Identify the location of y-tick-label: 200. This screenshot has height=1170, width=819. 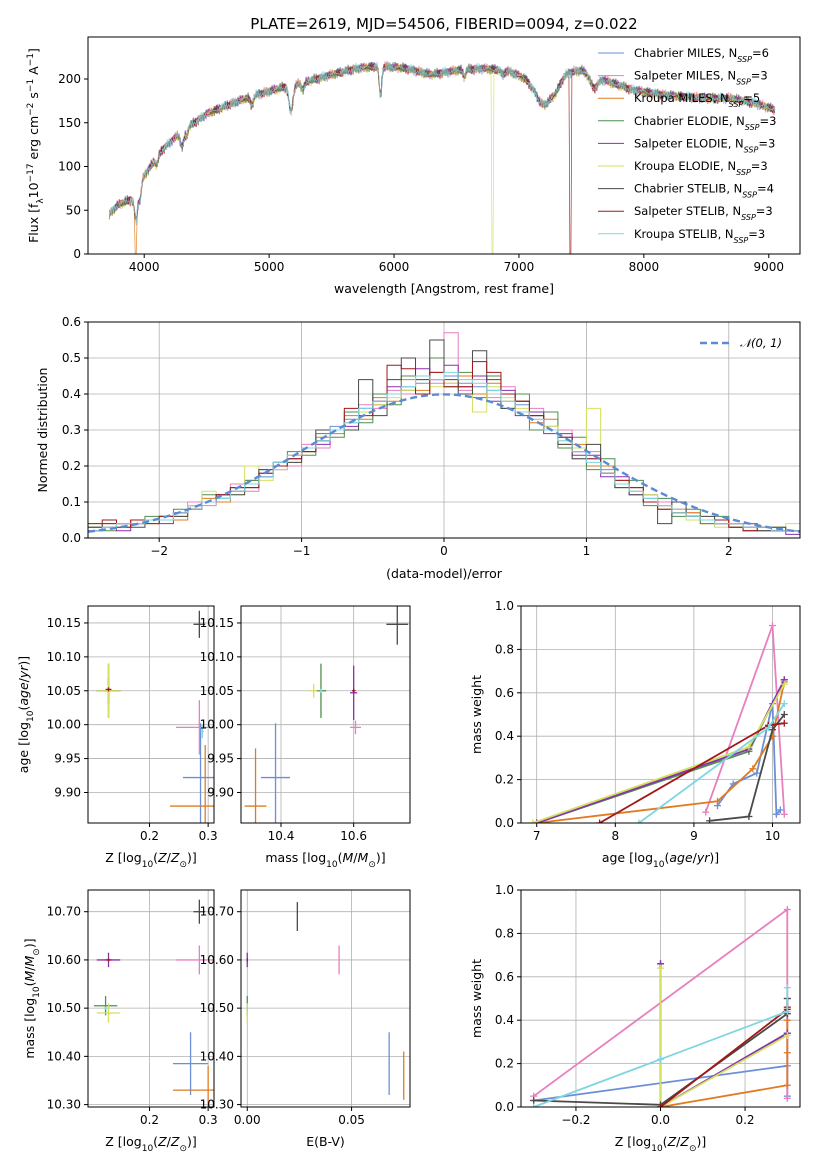
(69, 79).